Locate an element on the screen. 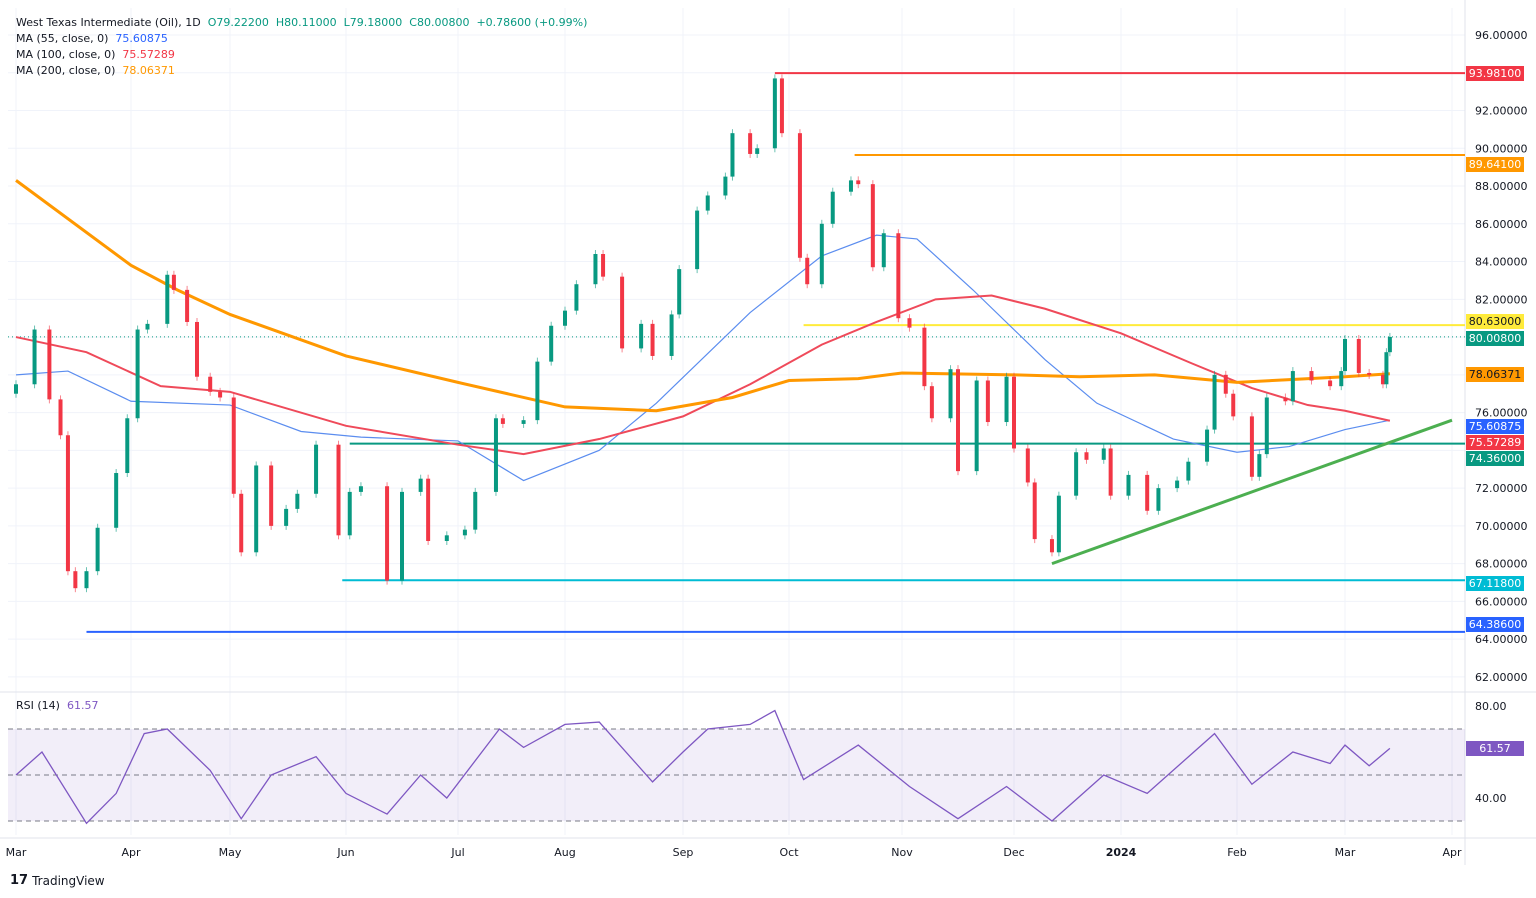 The image size is (1536, 898). rsi-tick-label: 40.00 is located at coordinates (1491, 798).